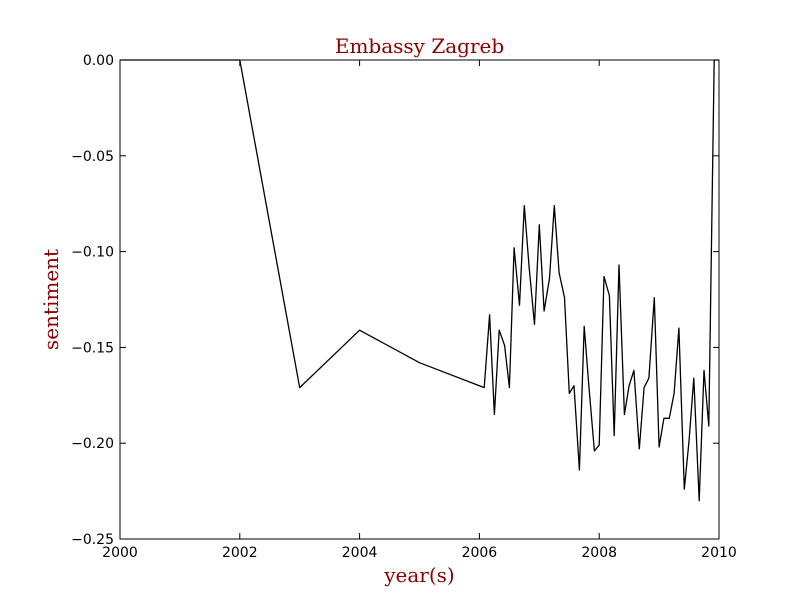 Image resolution: width=800 pixels, height=600 pixels. What do you see at coordinates (240, 553) in the screenshot?
I see `x-tick-label: 2002` at bounding box center [240, 553].